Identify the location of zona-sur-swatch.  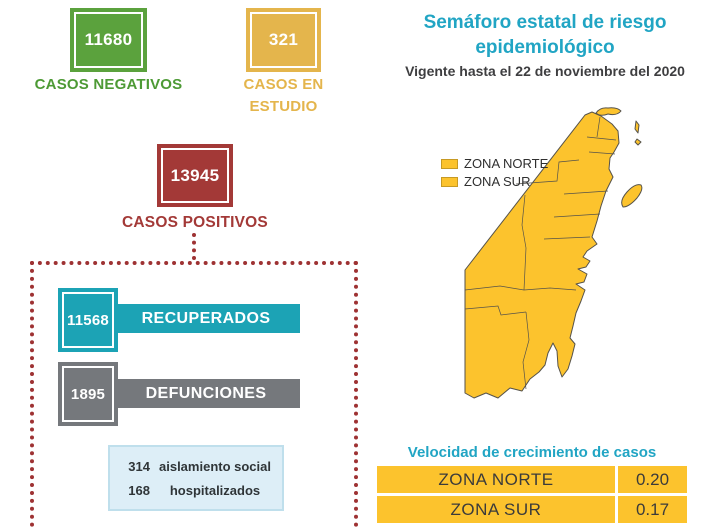
(449, 181).